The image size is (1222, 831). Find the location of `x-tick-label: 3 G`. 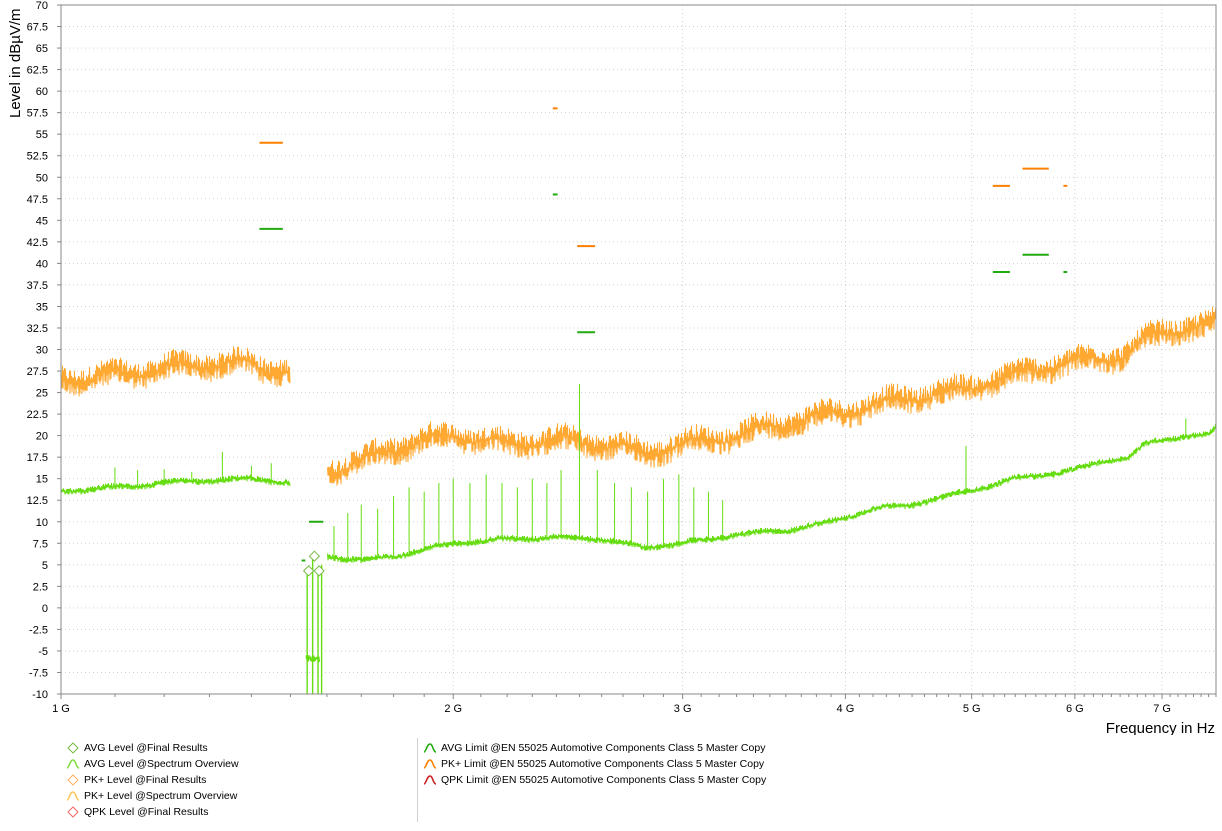

x-tick-label: 3 G is located at coordinates (683, 709).